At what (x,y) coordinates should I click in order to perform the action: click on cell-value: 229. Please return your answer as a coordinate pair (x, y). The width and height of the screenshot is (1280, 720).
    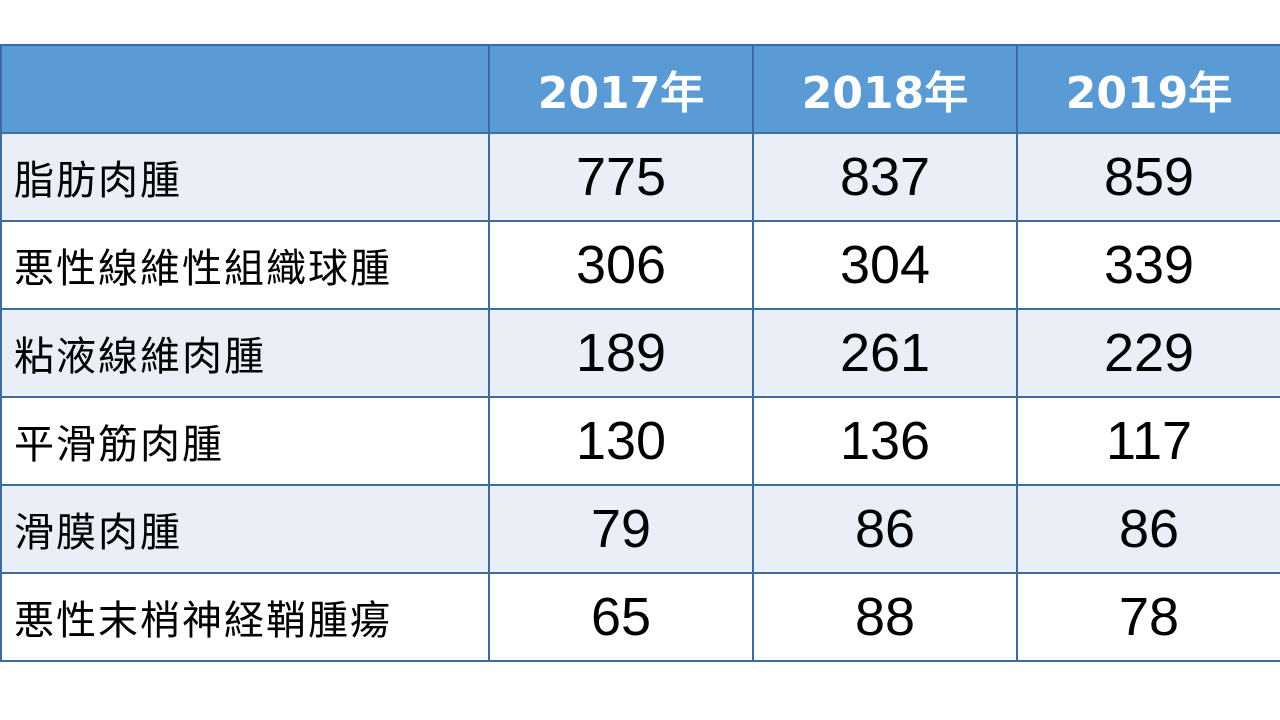
    Looking at the image, I should click on (1148, 353).